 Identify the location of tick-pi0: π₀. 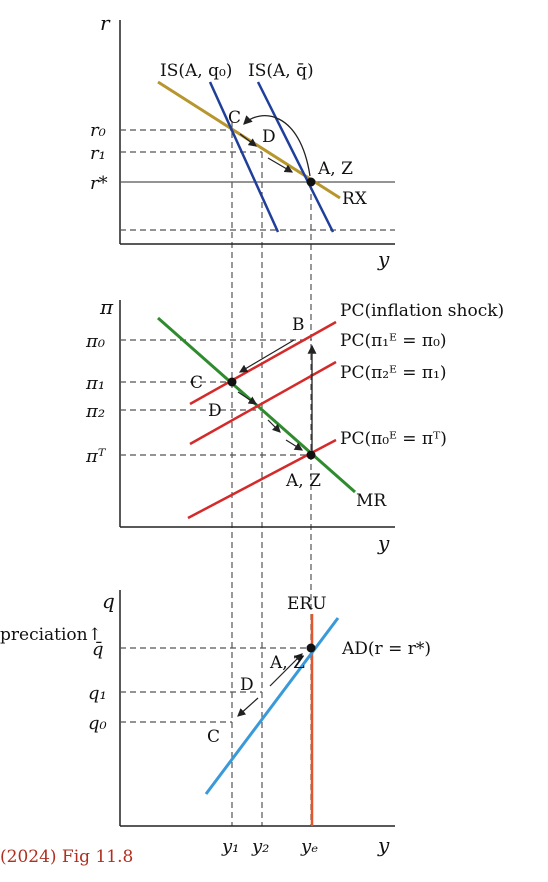
(95, 341).